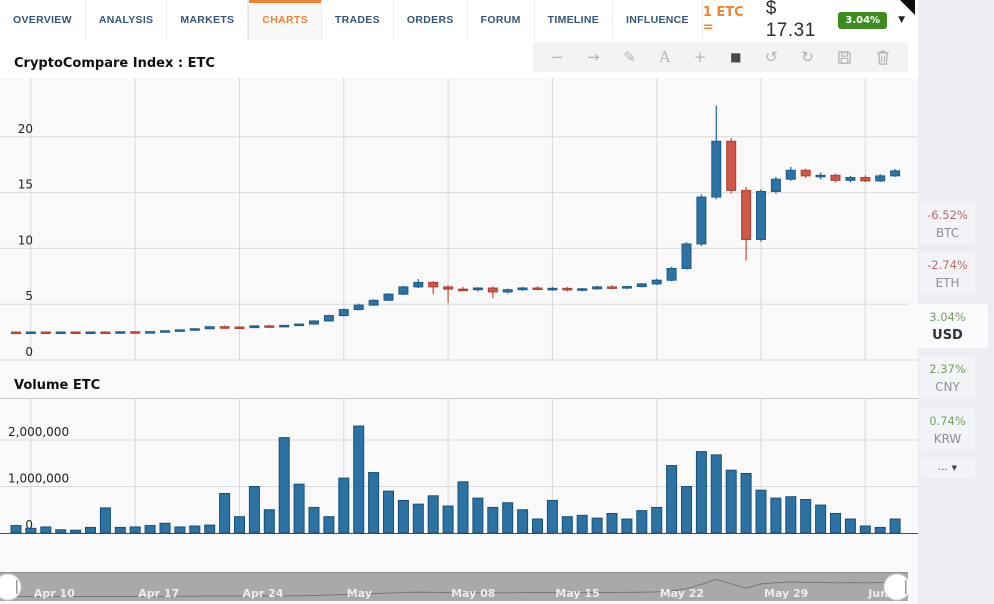  Describe the element at coordinates (947, 283) in the screenshot. I see `currency-symbol: ETH` at that location.